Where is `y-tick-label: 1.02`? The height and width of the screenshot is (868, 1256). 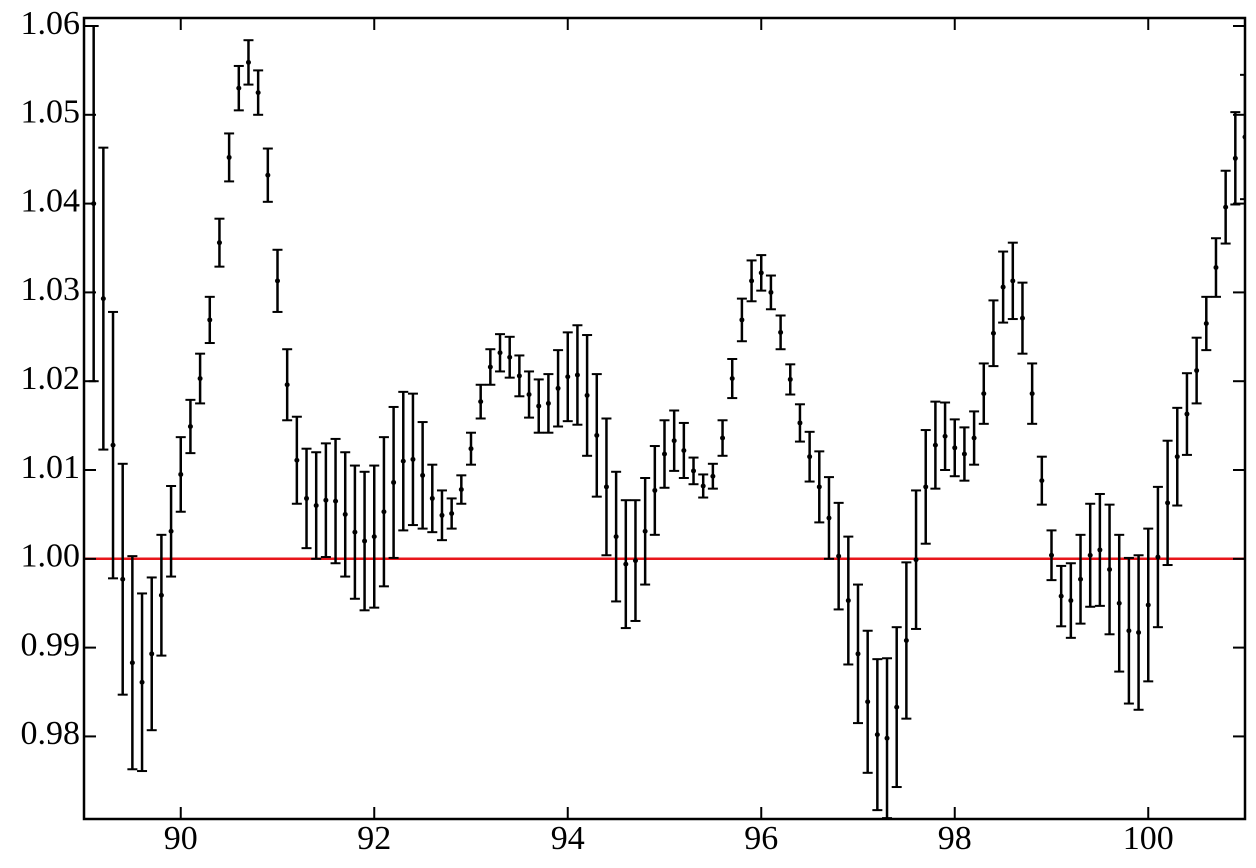
y-tick-label: 1.02 is located at coordinates (51, 378).